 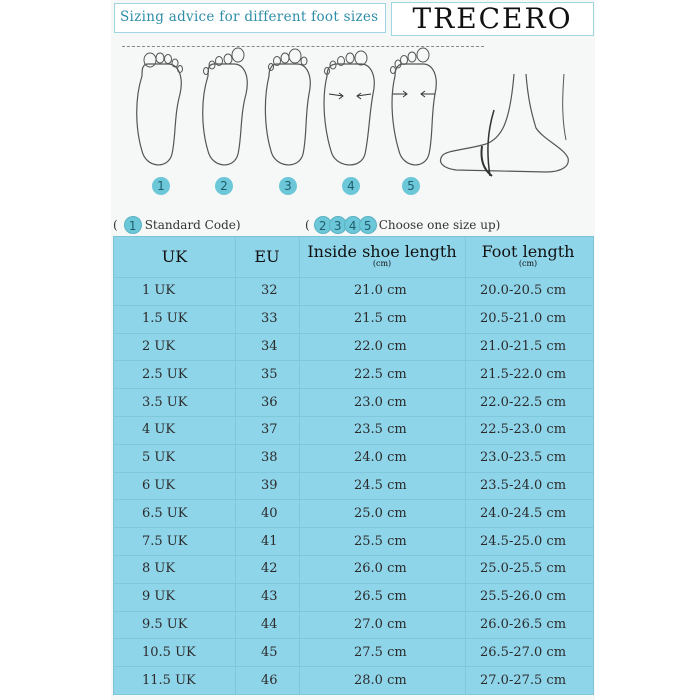 I want to click on uk-cell: 9 UK, so click(x=159, y=597).